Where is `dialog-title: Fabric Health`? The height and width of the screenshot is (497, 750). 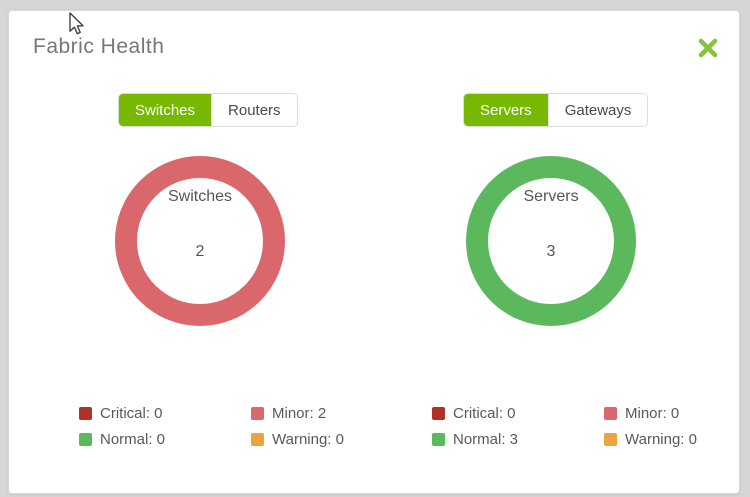
dialog-title: Fabric Health is located at coordinates (99, 46).